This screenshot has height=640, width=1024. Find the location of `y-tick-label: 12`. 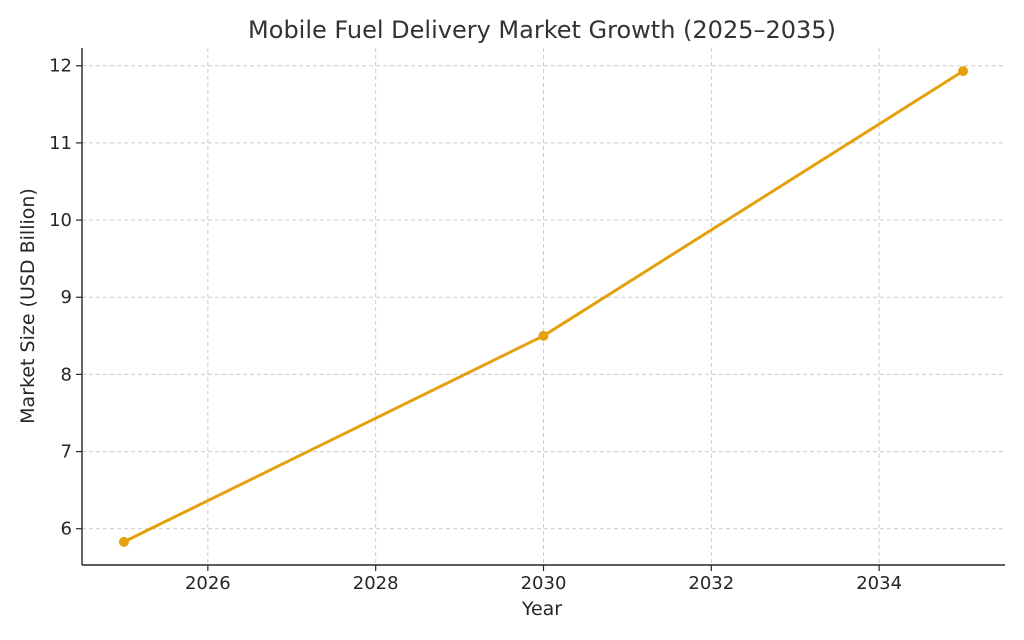

y-tick-label: 12 is located at coordinates (60, 66).